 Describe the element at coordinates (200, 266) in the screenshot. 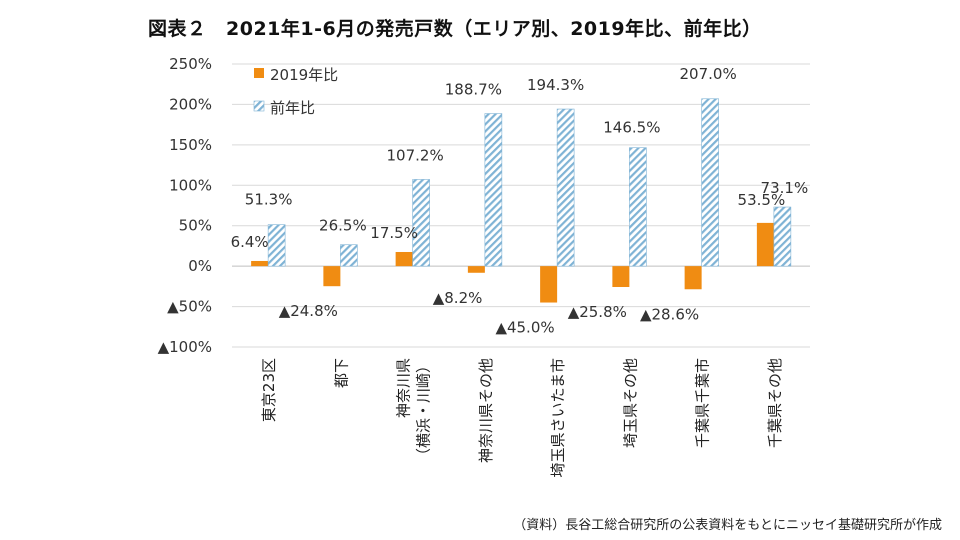

I see `y-tick-label: 0%` at that location.